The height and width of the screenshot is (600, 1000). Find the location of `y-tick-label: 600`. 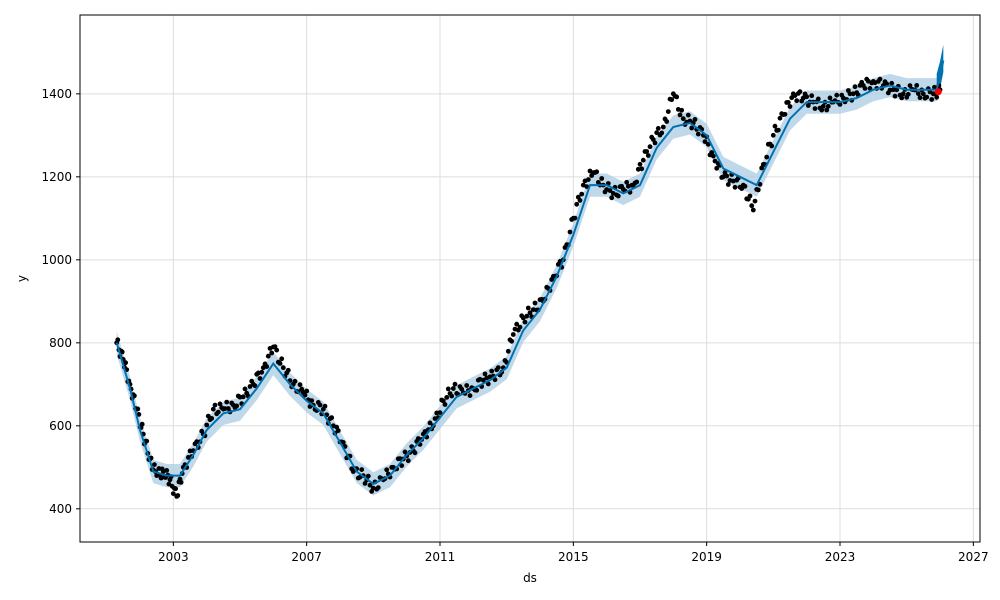

y-tick-label: 600 is located at coordinates (60, 426).